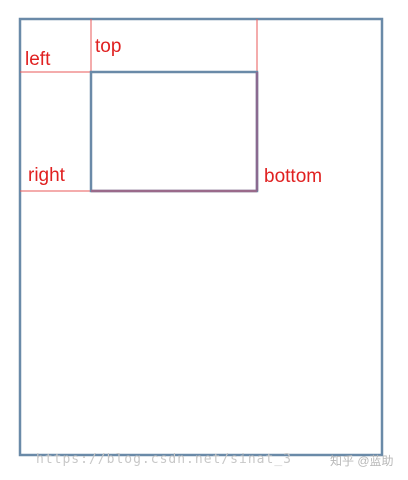 This screenshot has width=408, height=480. I want to click on label-right: right, so click(46, 175).